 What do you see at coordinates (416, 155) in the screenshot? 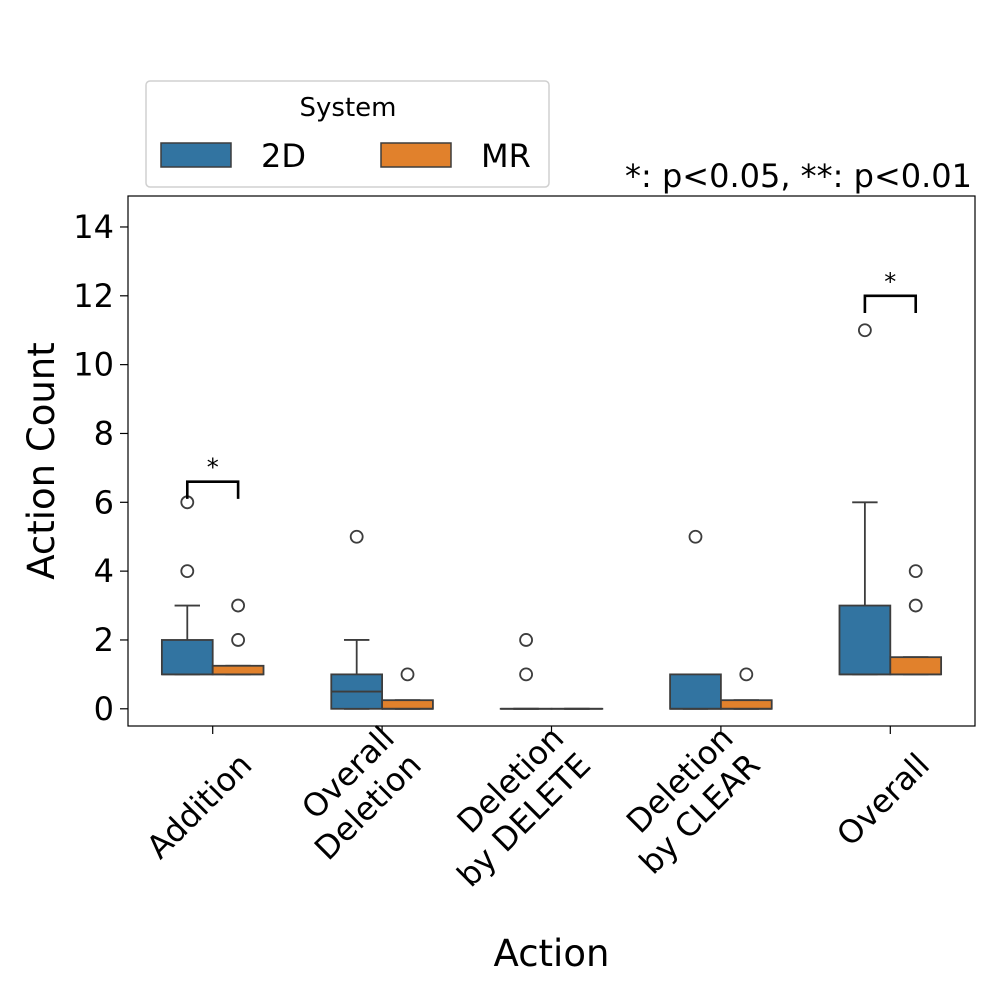
I see `legend-swatch-mr` at bounding box center [416, 155].